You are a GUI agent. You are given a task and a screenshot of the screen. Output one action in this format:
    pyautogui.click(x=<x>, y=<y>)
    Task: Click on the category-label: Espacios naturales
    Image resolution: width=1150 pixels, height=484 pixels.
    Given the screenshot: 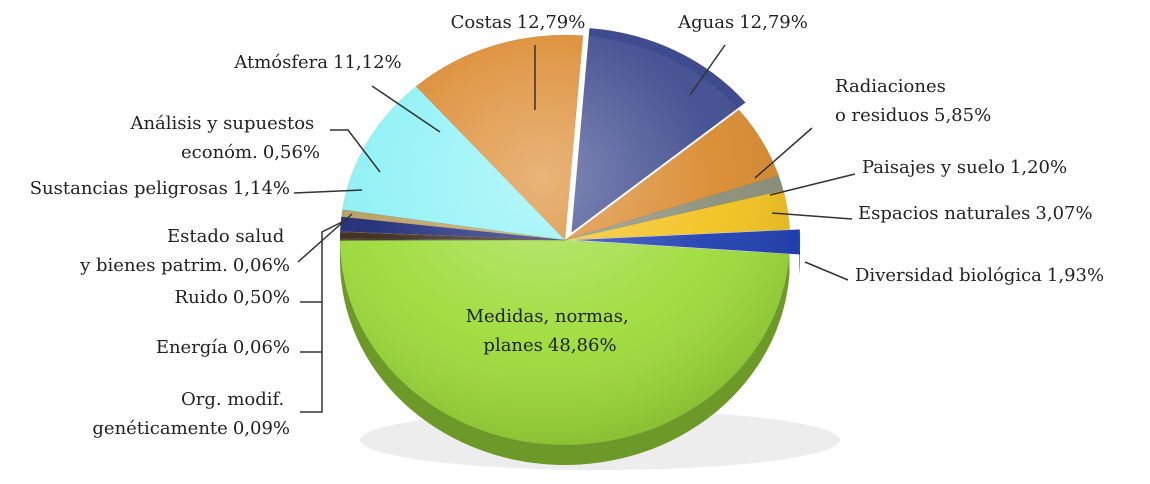 What is the action you would take?
    pyautogui.click(x=944, y=213)
    